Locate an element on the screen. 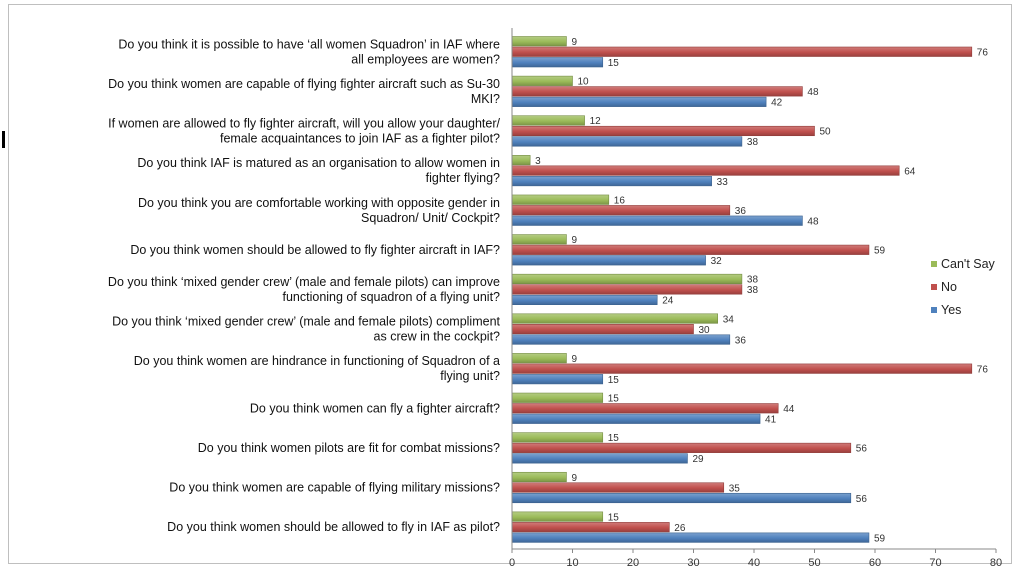 The width and height of the screenshot is (1017, 569). bar-group: 26 is located at coordinates (598, 528).